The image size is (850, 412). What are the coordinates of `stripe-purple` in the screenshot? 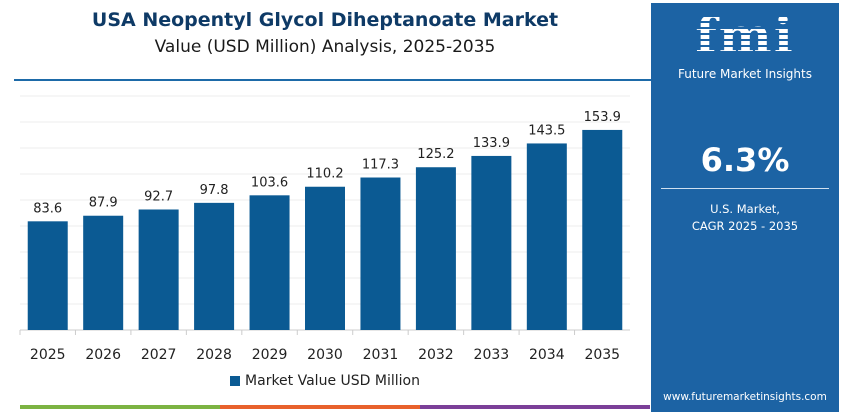 It's located at (535, 407).